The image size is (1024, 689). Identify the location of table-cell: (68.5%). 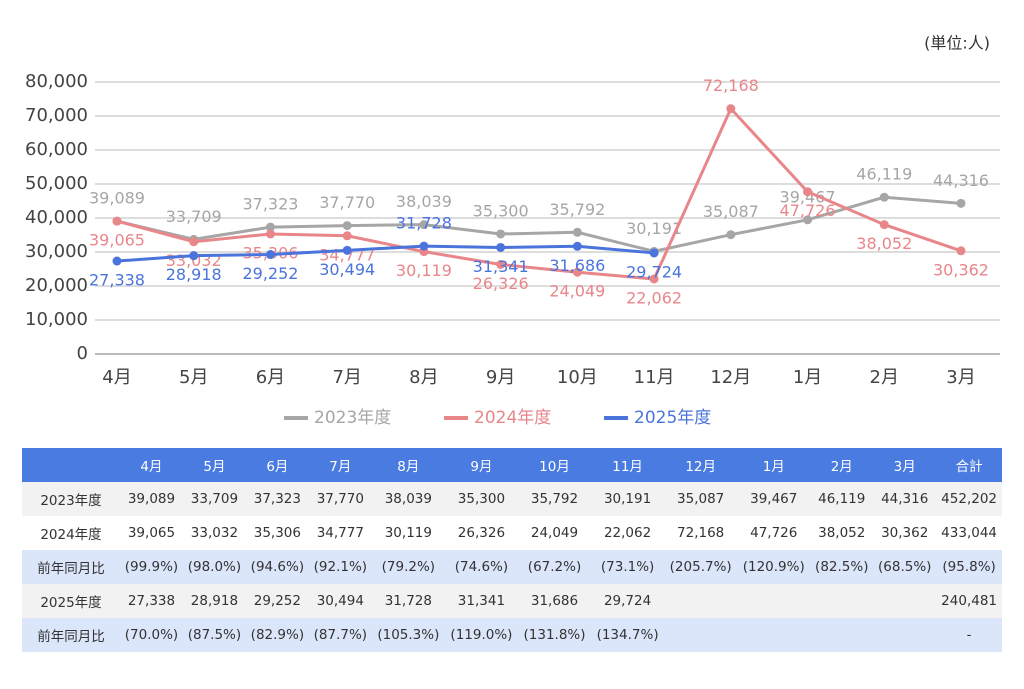
(905, 567).